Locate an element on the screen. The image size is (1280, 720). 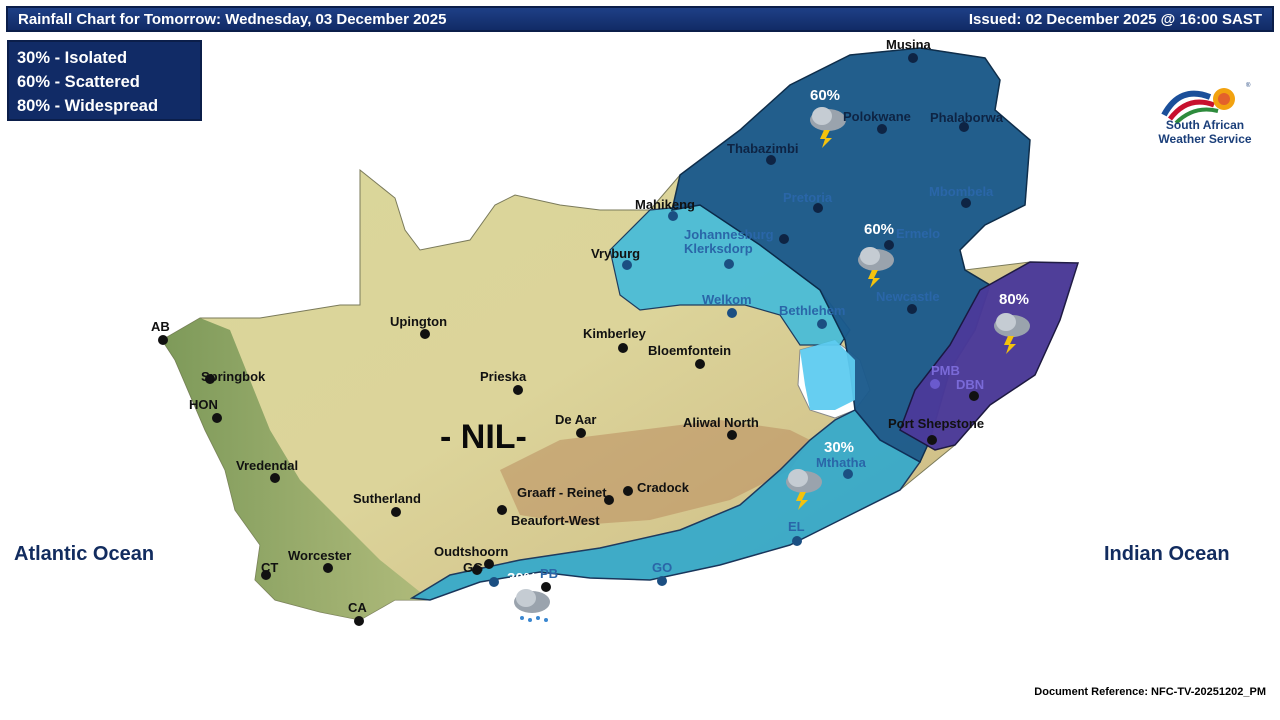
city-label-springbok: Springbok is located at coordinates (233, 376).